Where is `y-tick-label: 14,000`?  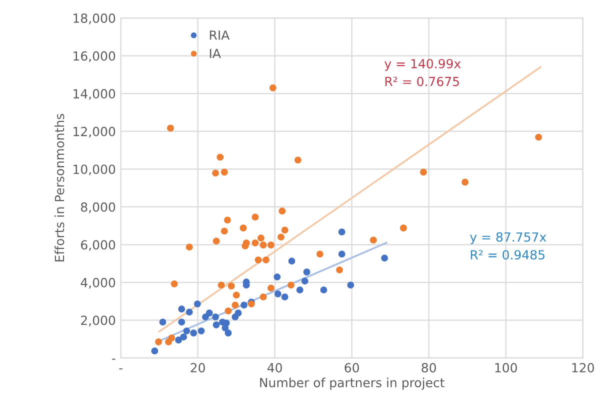
y-tick-label: 14,000 is located at coordinates (95, 94).